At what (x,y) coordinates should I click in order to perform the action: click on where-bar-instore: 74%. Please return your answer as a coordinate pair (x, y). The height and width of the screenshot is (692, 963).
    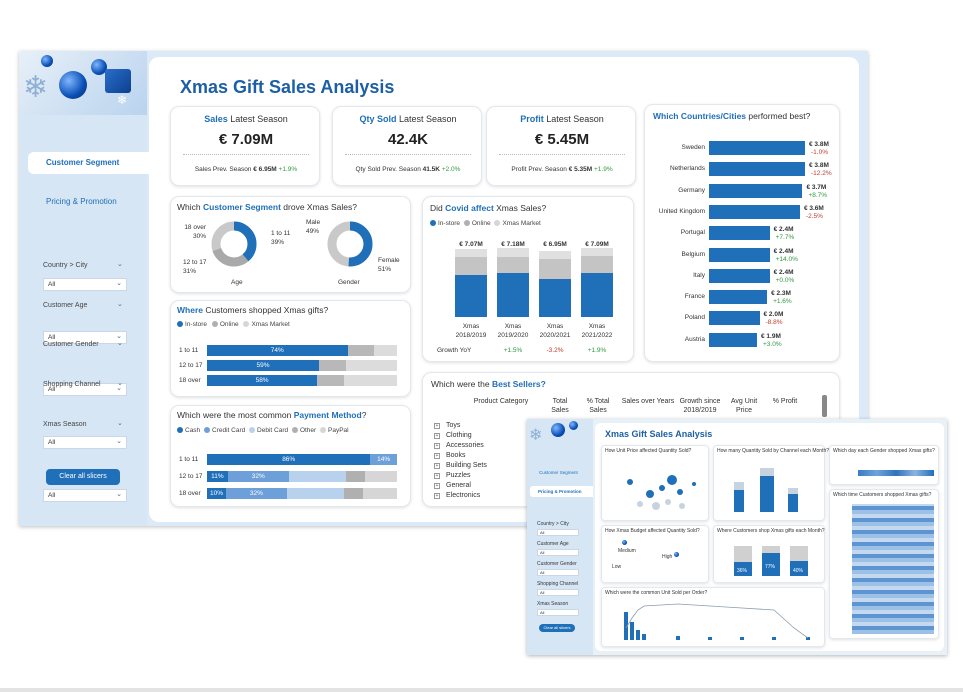
    Looking at the image, I should click on (277, 350).